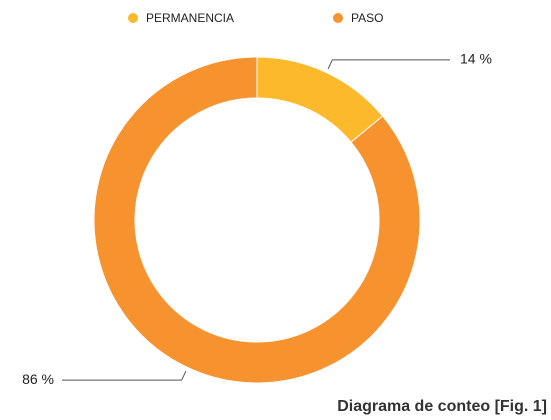 This screenshot has height=420, width=551. I want to click on donut-slice, so click(320, 99).